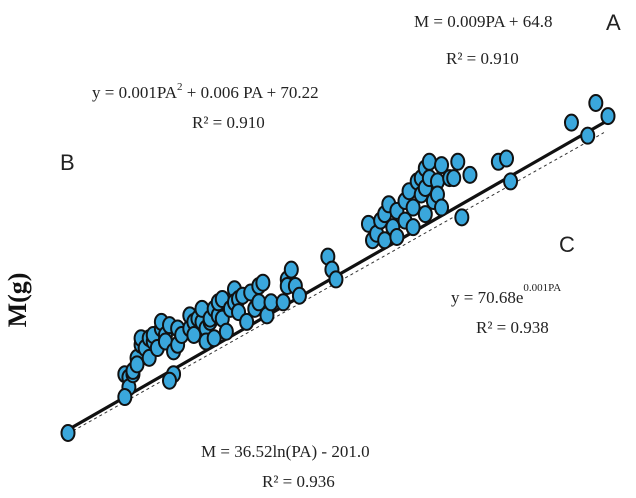  Describe the element at coordinates (613, 22) in the screenshot. I see `panel-letter-a: A` at that location.